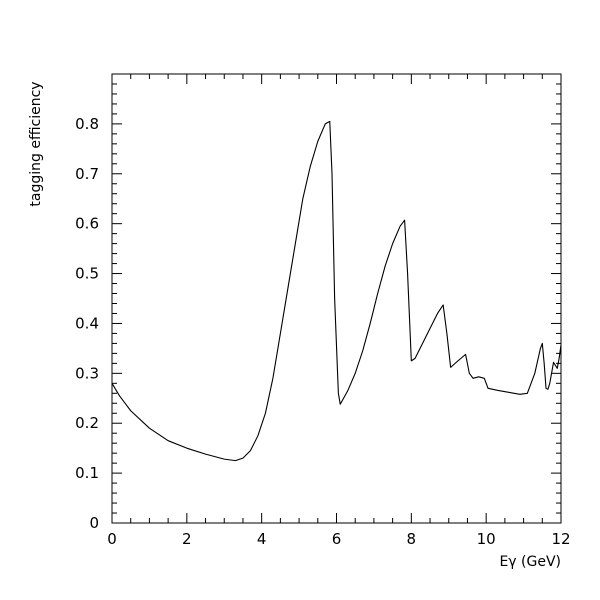 The image size is (600, 600). Describe the element at coordinates (87, 174) in the screenshot. I see `y-tick-label: 0.7` at that location.